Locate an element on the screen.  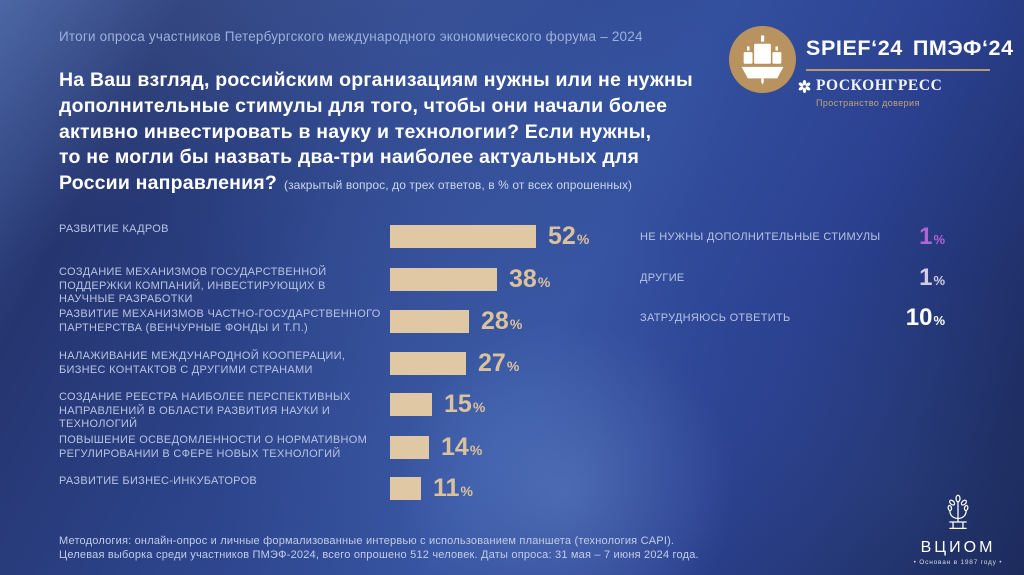
spief-wordmark: SPIEF‘24 ПМЭФ‘24 is located at coordinates (910, 48).